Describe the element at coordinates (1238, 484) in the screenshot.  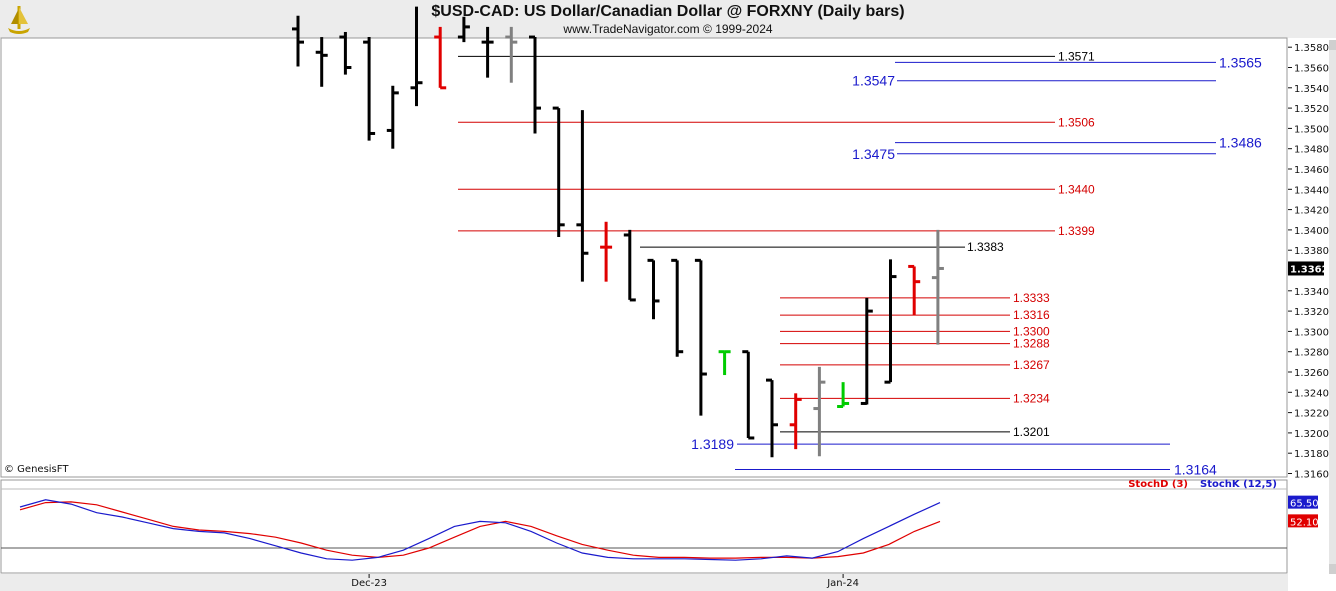
I see `stoch-k-legend: StochK (12,5)` at that location.